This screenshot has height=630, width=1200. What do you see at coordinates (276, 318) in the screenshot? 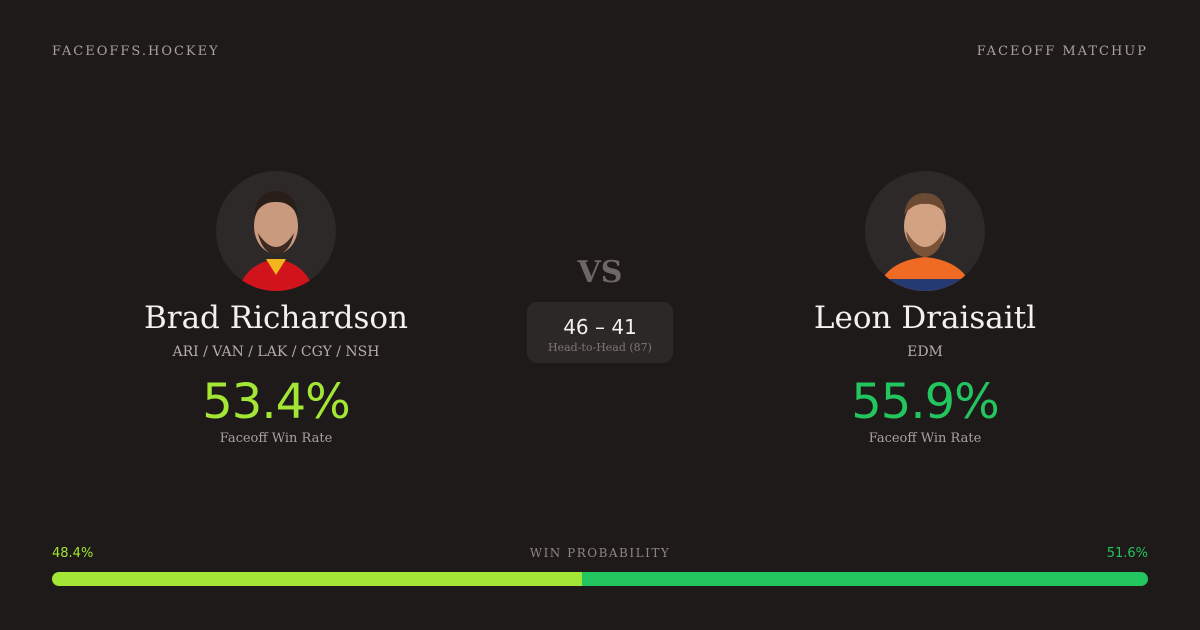
I see `player-name: Brad Richardson` at bounding box center [276, 318].